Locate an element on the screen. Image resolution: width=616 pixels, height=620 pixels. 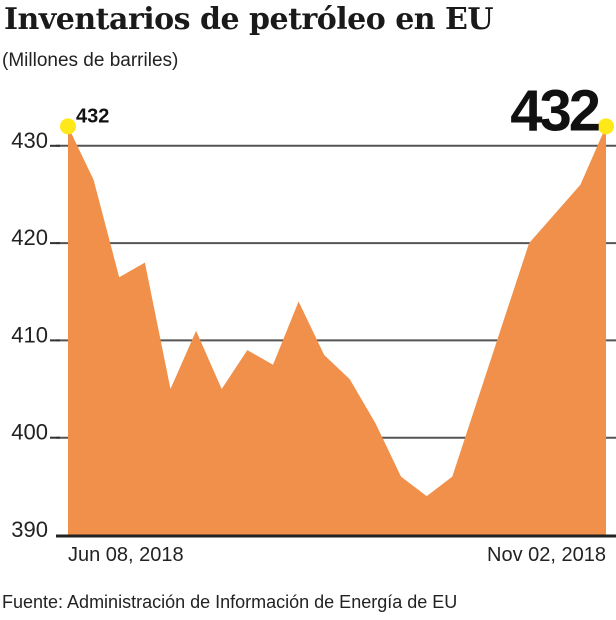
y-tick-label-420: 420 is located at coordinates (29, 237).